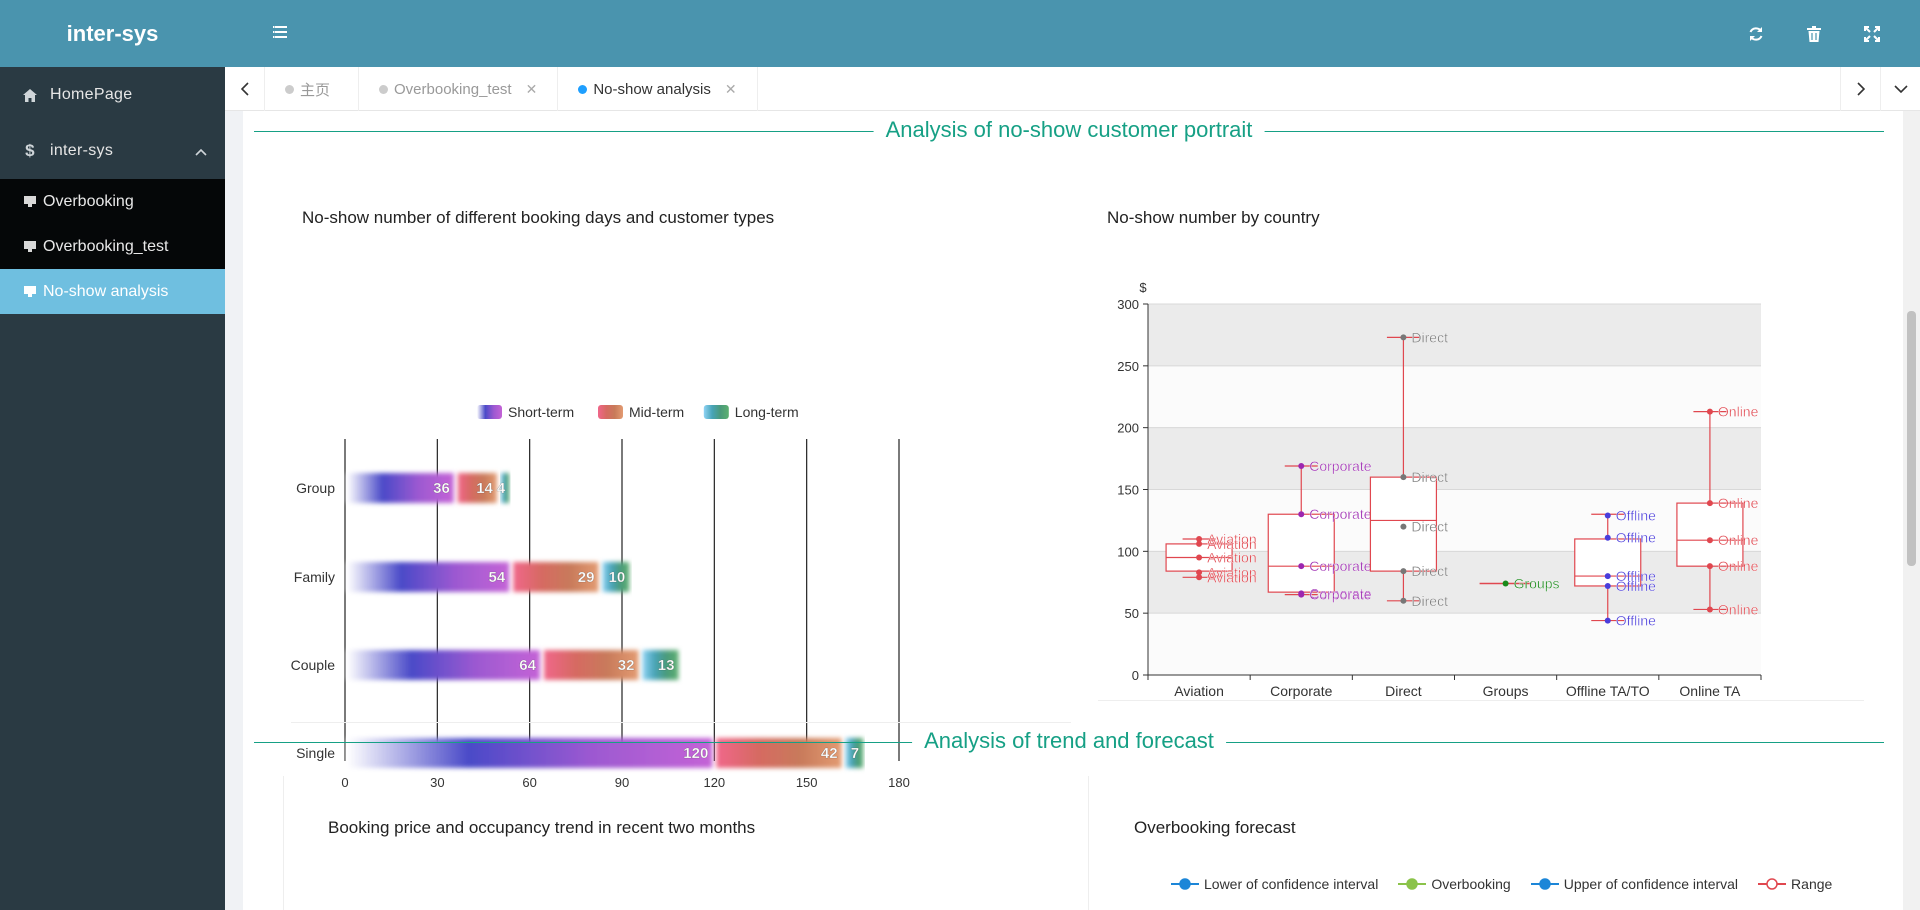 Image resolution: width=1920 pixels, height=910 pixels. What do you see at coordinates (666, 665) in the screenshot?
I see `bar-value-label: 13` at bounding box center [666, 665].